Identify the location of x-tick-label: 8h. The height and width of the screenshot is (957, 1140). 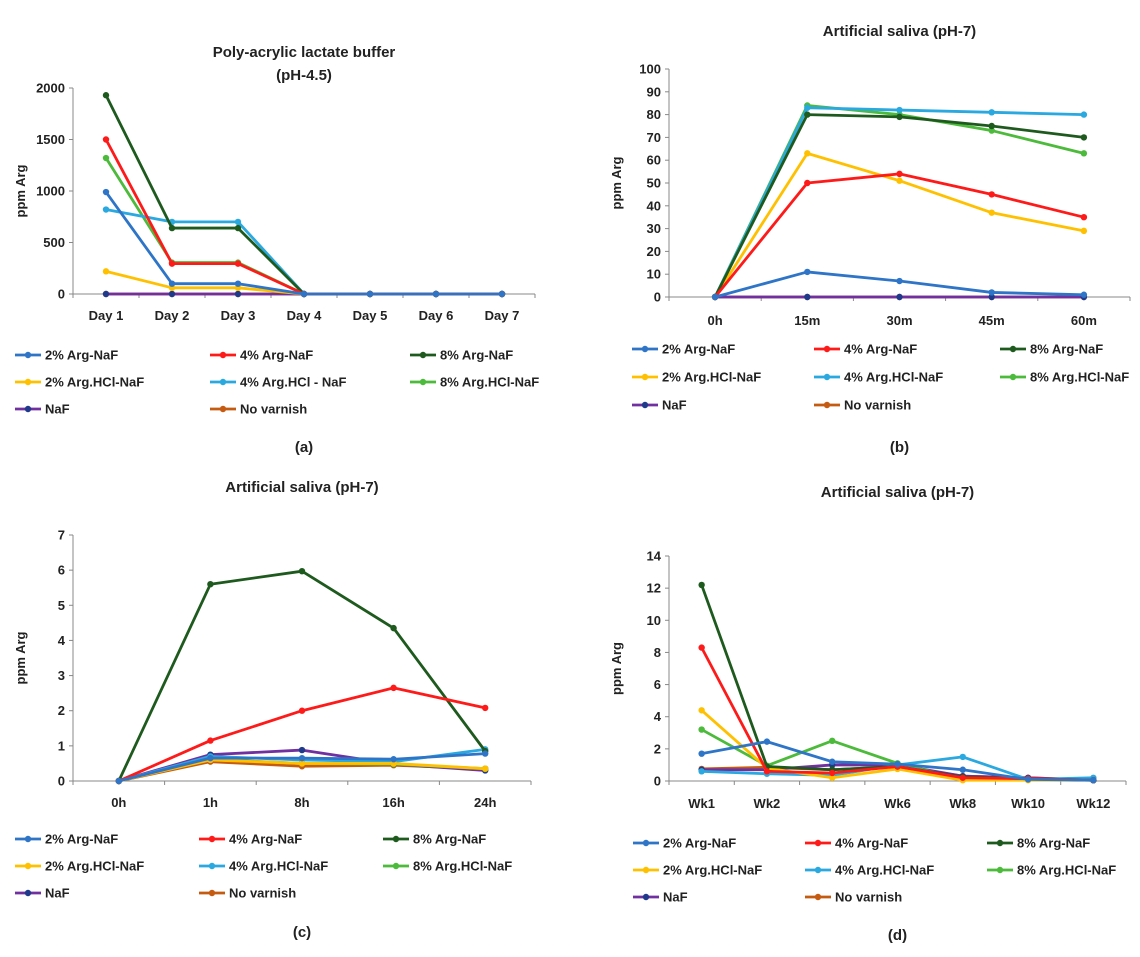
(301, 802).